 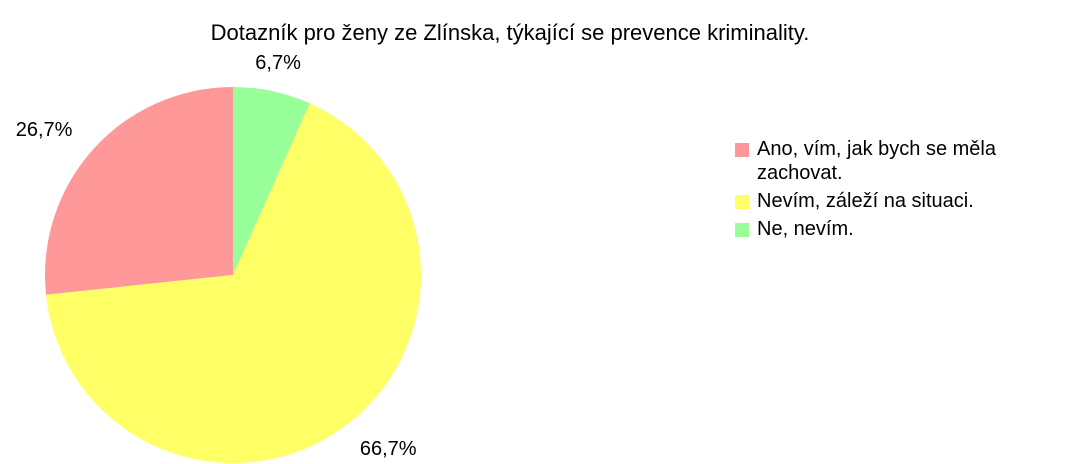 What do you see at coordinates (876, 161) in the screenshot?
I see `legend-label: Ano, vím, jak bych se měla zachovat.` at bounding box center [876, 161].